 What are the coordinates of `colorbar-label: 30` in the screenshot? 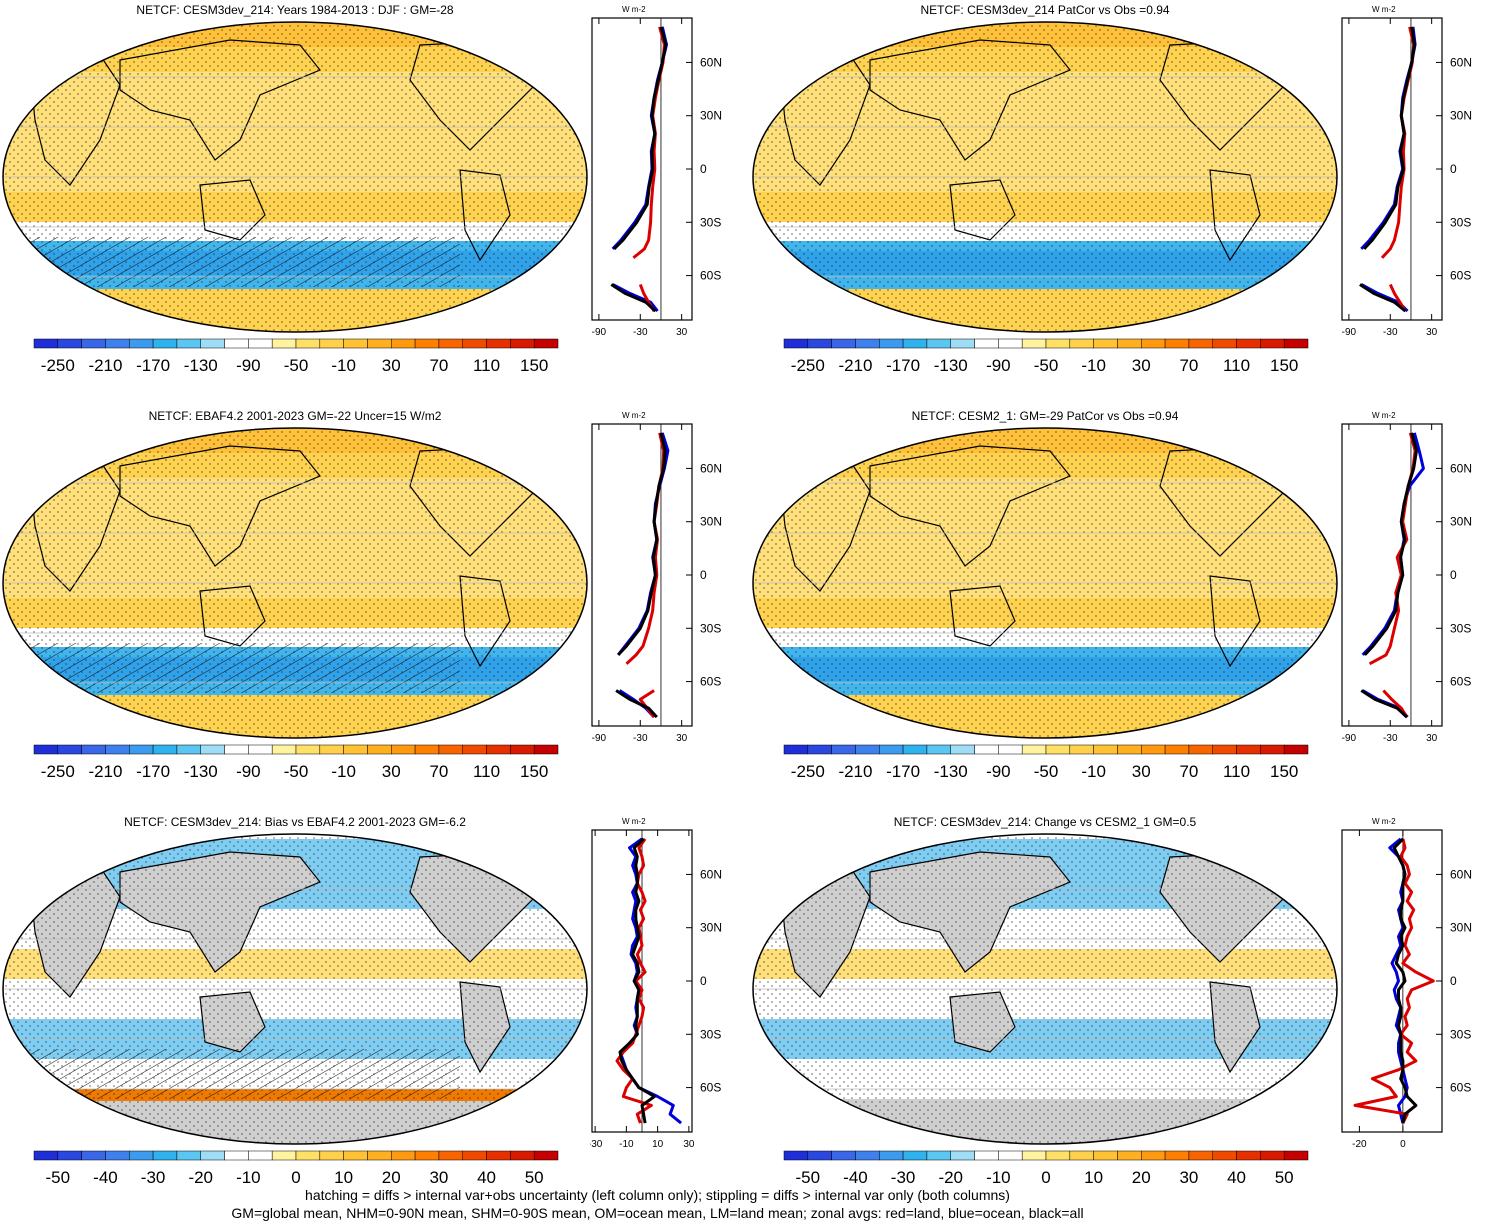 It's located at (391, 365).